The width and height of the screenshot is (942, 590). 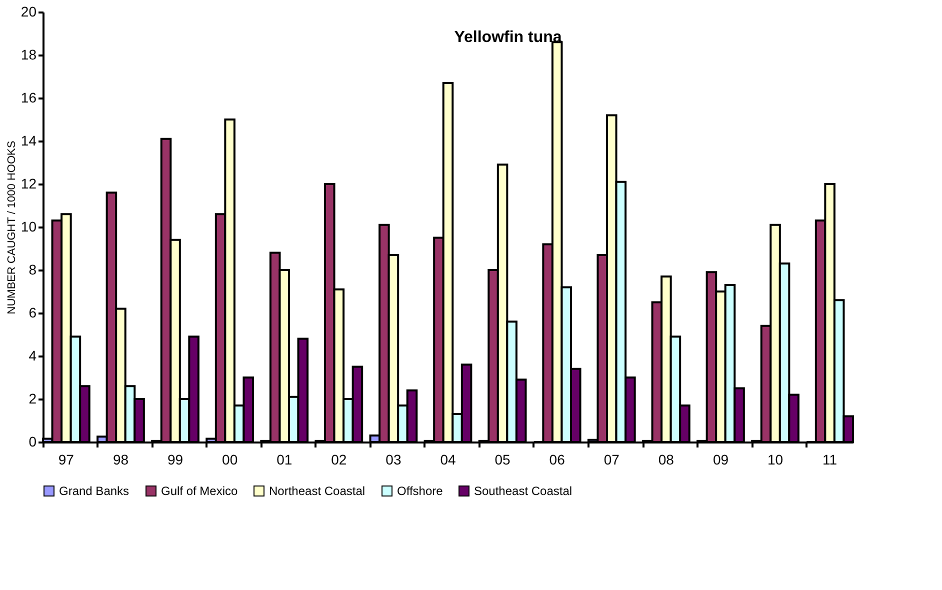 What do you see at coordinates (175, 460) in the screenshot?
I see `x-tick-label: 99` at bounding box center [175, 460].